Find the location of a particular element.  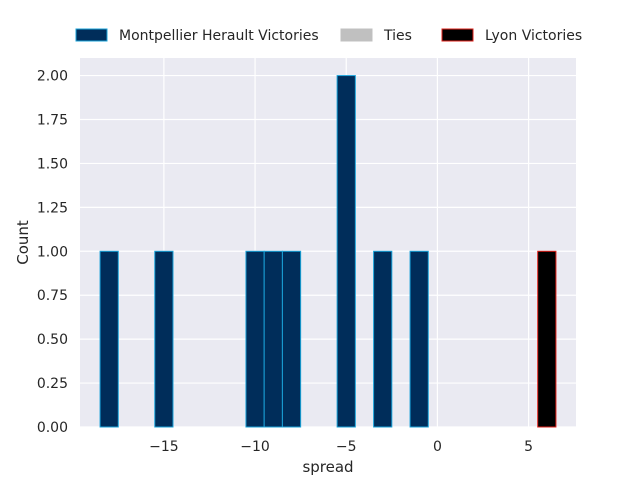

y-axis-ticks: 0.00 0.25 0.50 0.75 1.00 1.25 1.50 1.75 2.00 is located at coordinates (52, 252).